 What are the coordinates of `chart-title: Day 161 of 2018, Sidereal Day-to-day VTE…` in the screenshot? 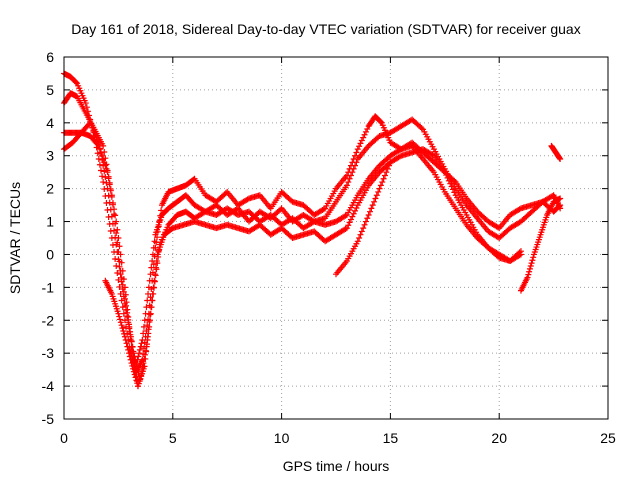 It's located at (325, 29).